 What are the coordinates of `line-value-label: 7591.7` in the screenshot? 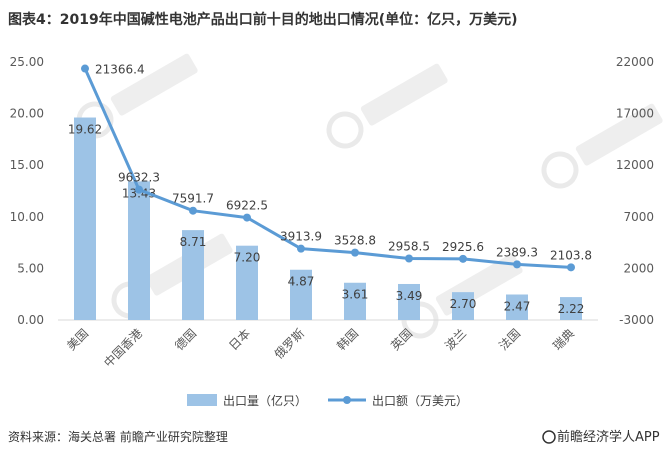 It's located at (193, 199).